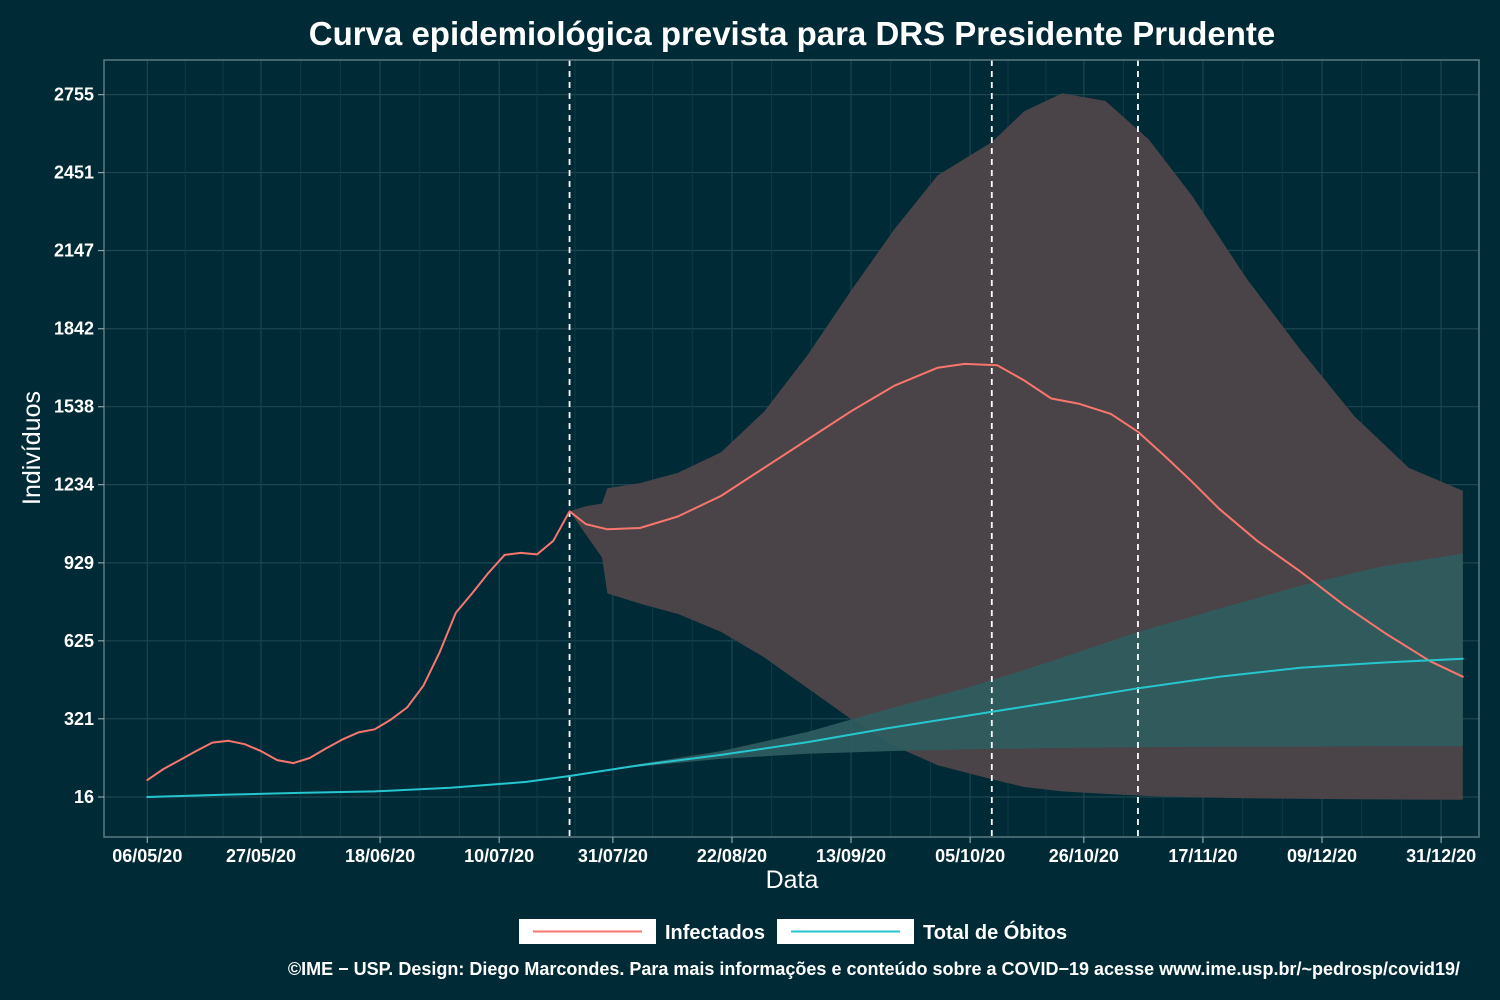  Describe the element at coordinates (261, 856) in the screenshot. I see `x-tick-label: 27/05/20` at that location.